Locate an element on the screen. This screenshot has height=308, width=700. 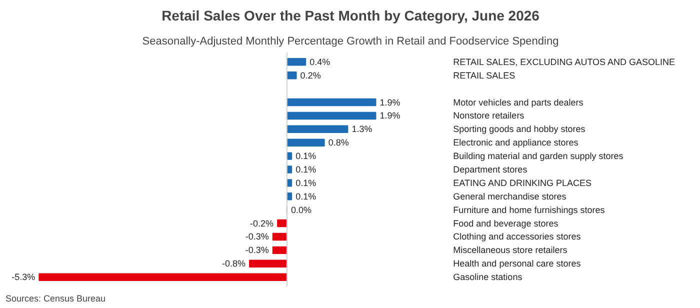
y-tick-label: Health and personal care stores is located at coordinates (517, 263).